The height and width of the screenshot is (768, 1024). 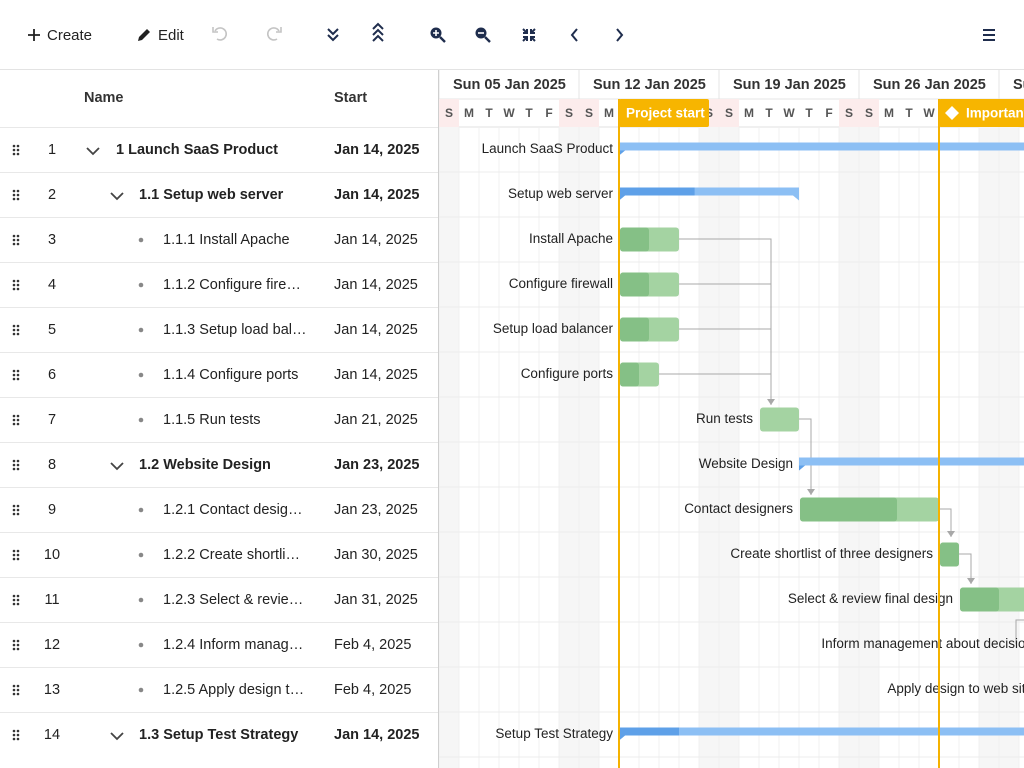 I want to click on task-wbs: 1.1.3, so click(x=179, y=330).